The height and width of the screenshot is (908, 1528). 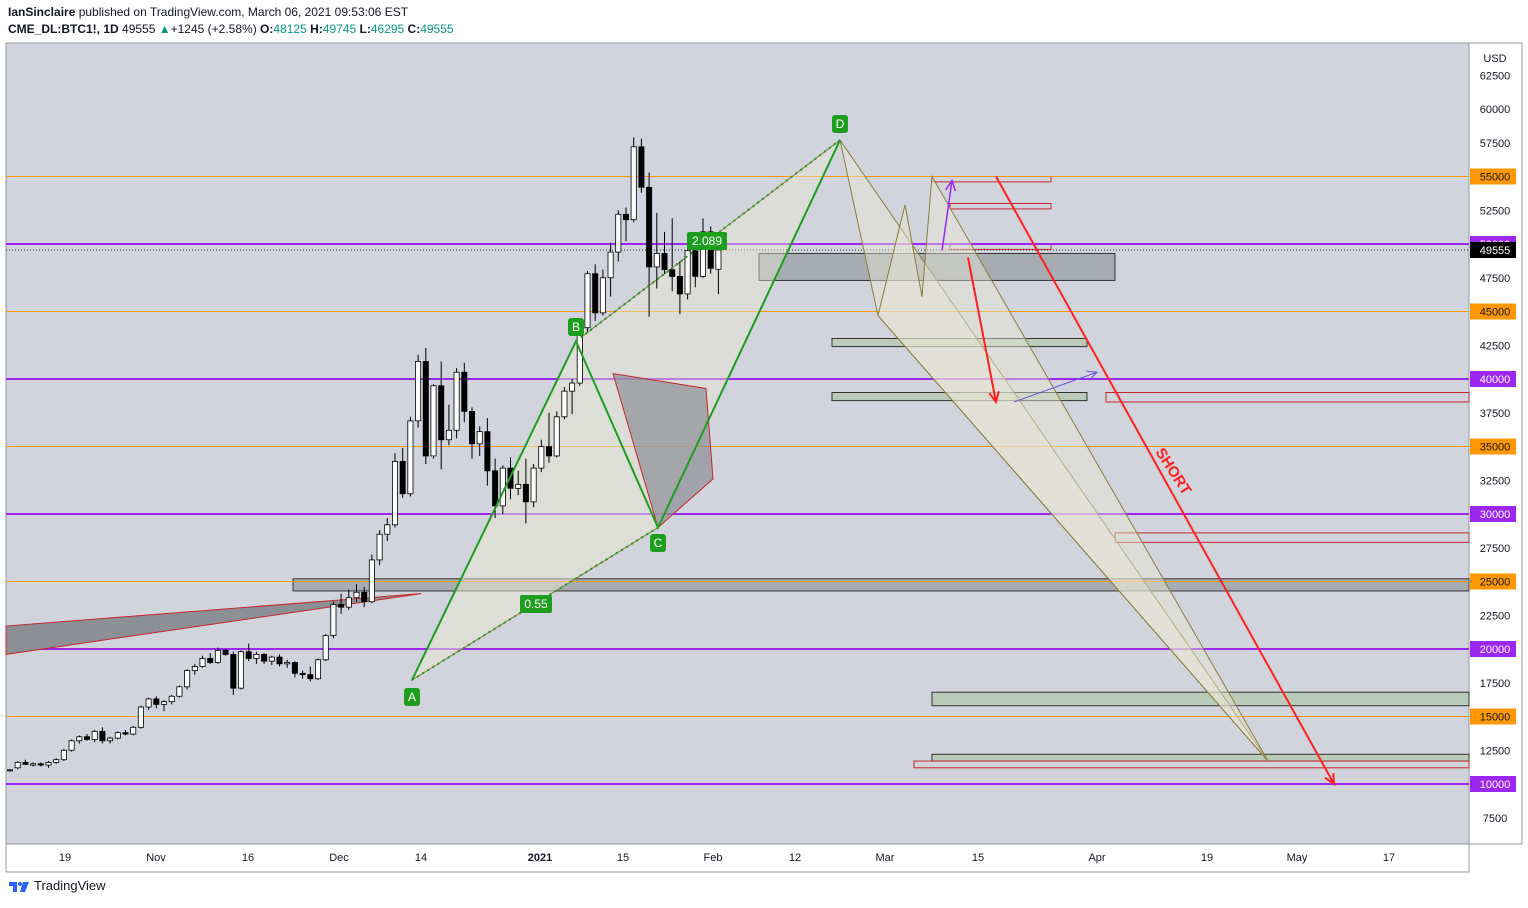 I want to click on point-label: C, so click(x=658, y=543).